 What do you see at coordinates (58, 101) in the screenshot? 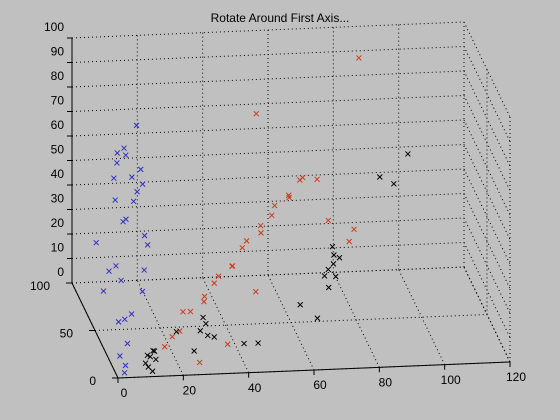
I see `z-tick-label: 70` at bounding box center [58, 101].